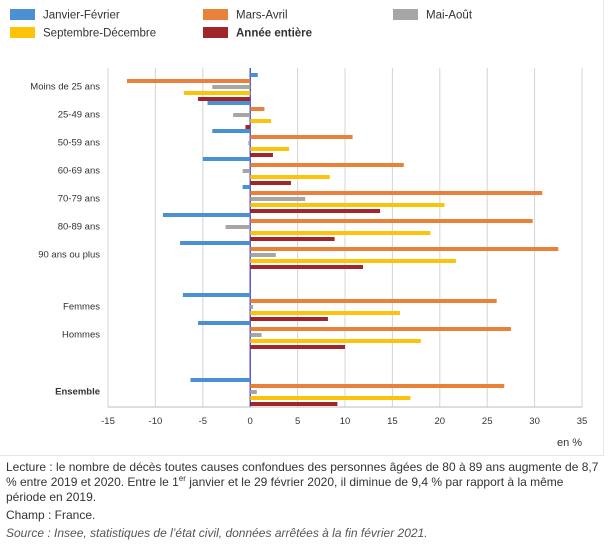 The height and width of the screenshot is (553, 610). Describe the element at coordinates (404, 249) in the screenshot. I see `bar-90-ans-ou-plus-mars-avril` at that location.